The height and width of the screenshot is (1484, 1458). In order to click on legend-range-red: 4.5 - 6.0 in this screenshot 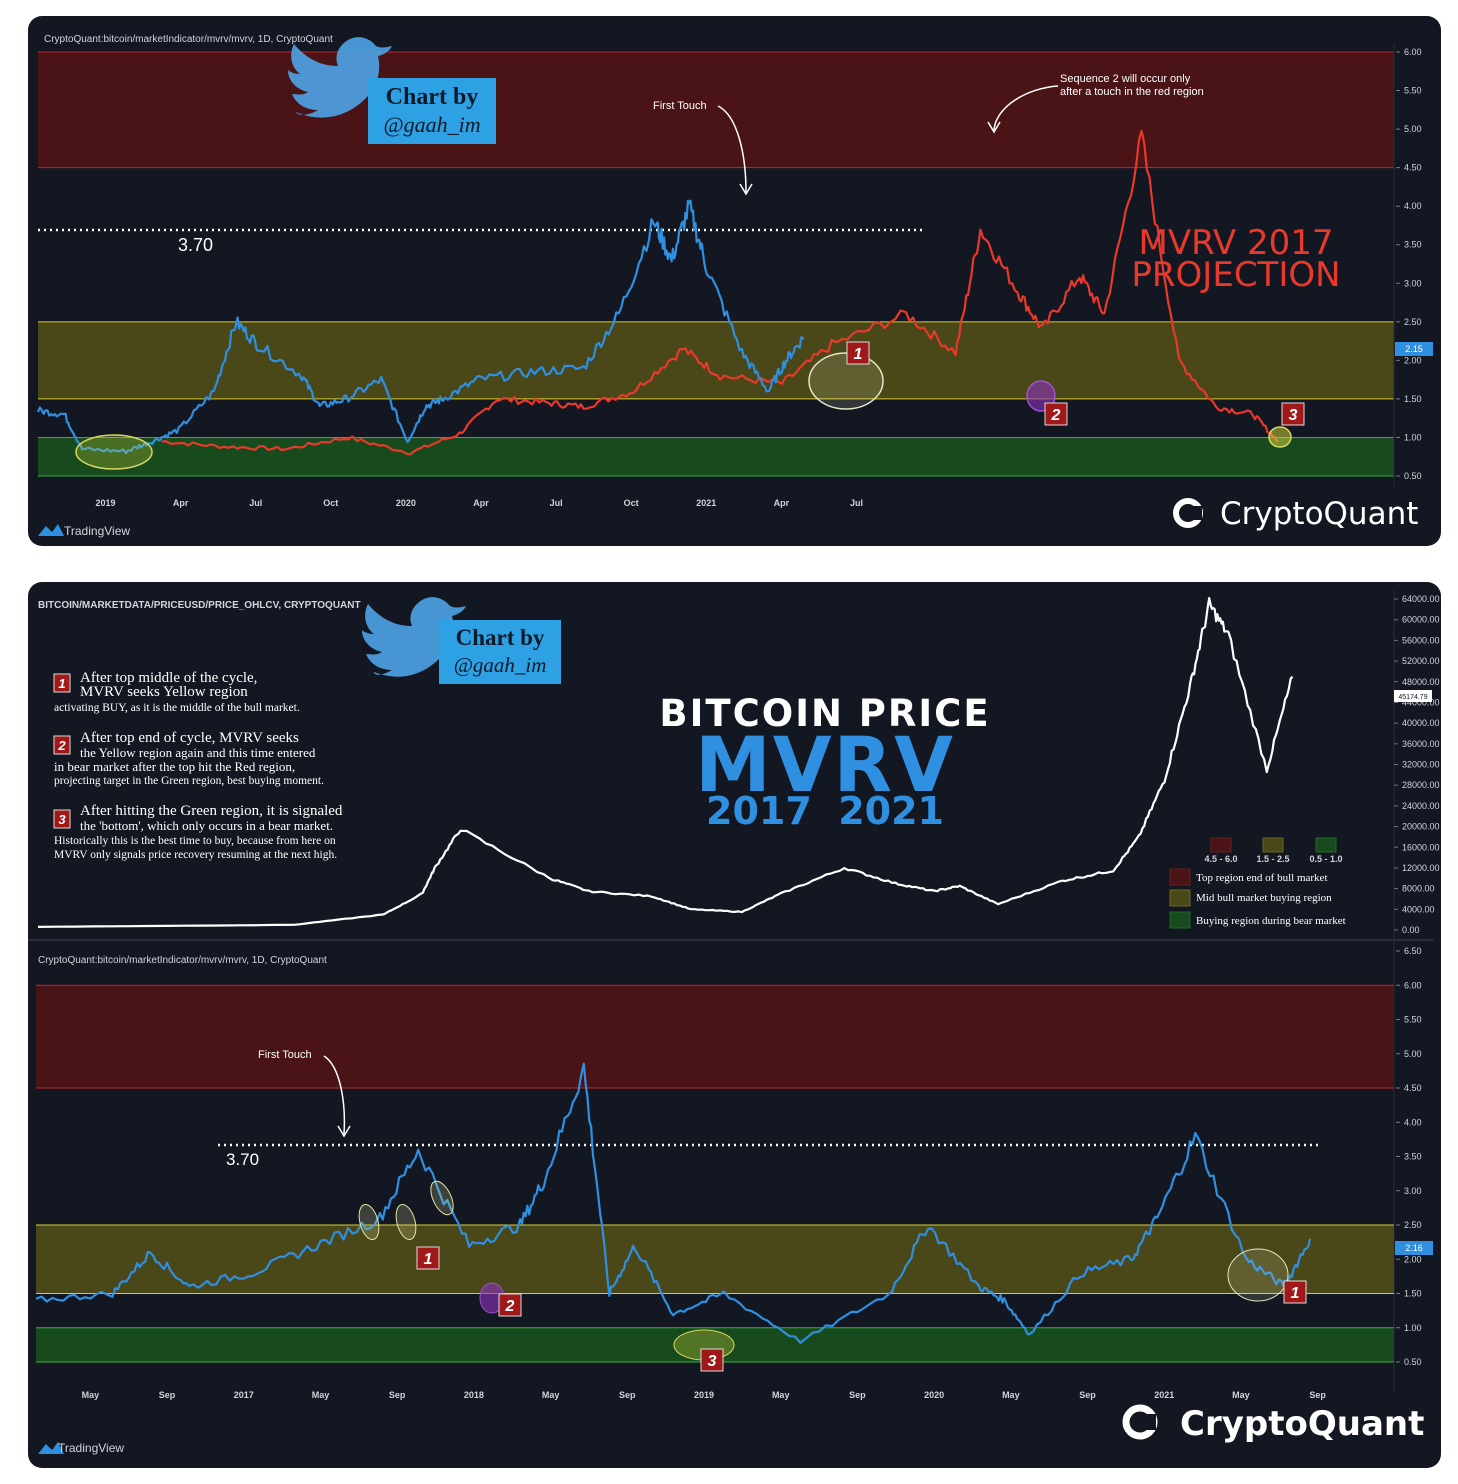, I will do `click(1220, 859)`.